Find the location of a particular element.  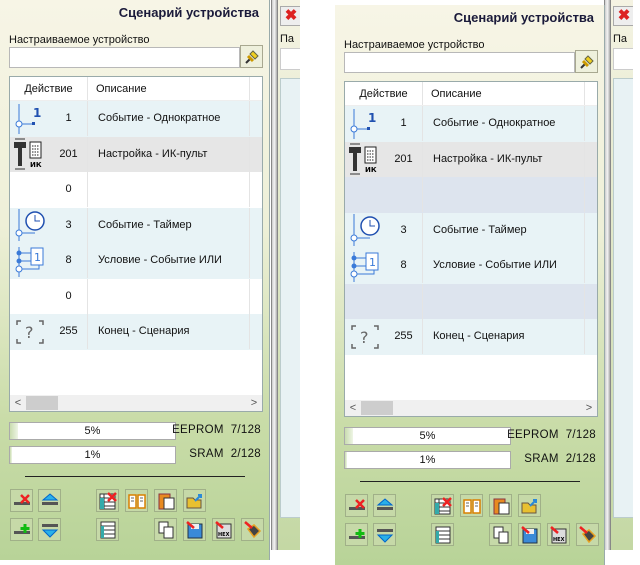

end-scenario-icon: ? is located at coordinates (365, 336).